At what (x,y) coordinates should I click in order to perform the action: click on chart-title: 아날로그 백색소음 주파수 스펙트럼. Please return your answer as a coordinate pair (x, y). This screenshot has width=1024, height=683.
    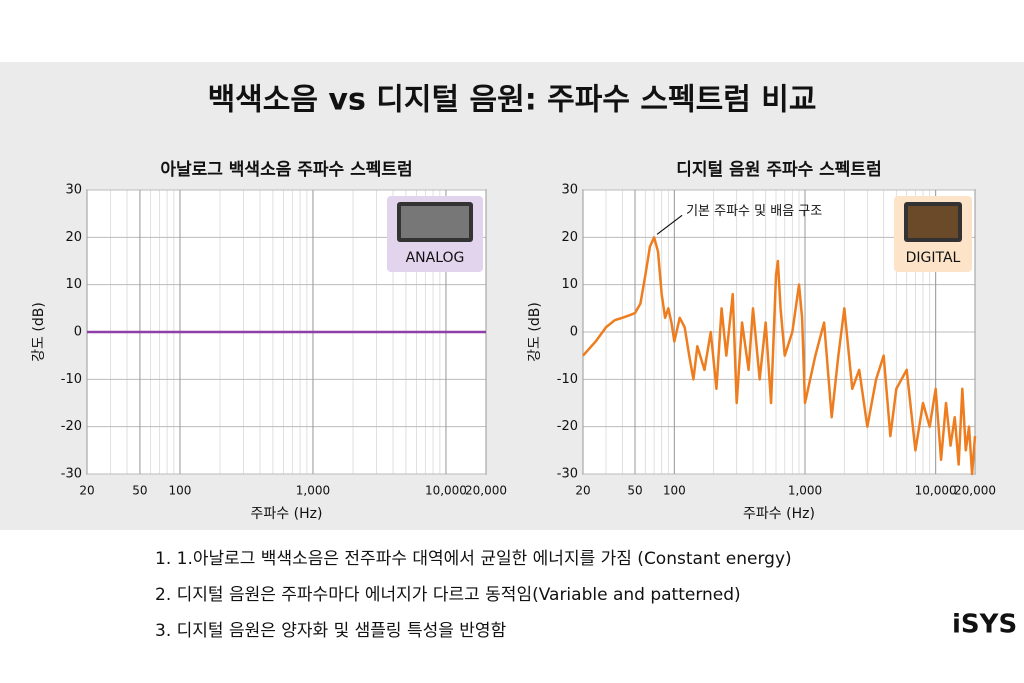
    Looking at the image, I should click on (286, 170).